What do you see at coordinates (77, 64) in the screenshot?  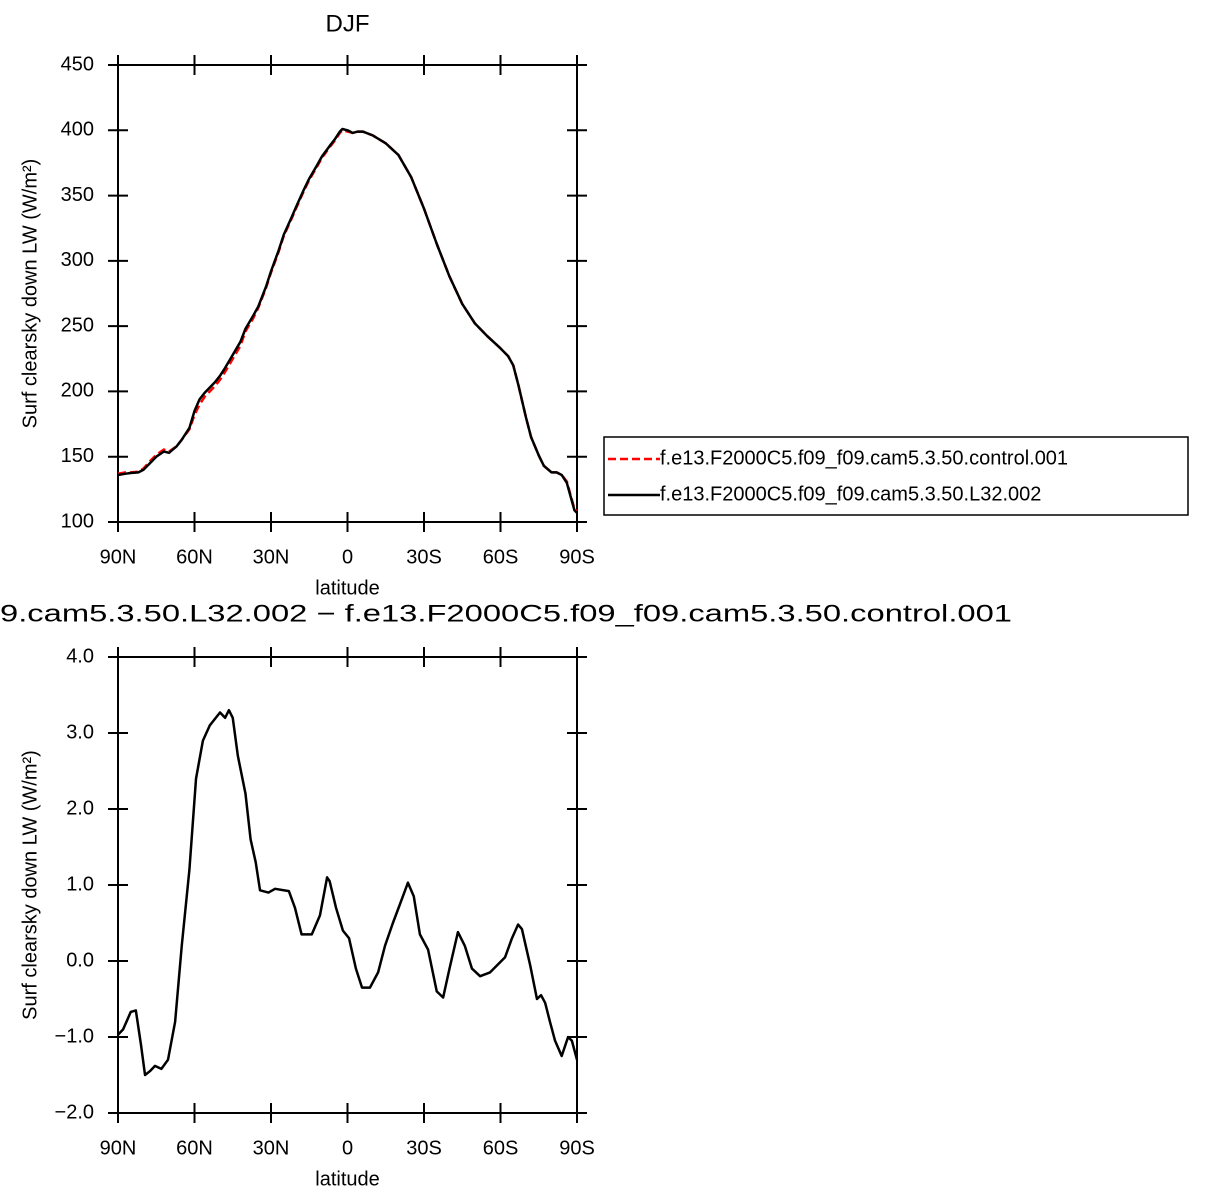 I see `y-tick-label: 450` at bounding box center [77, 64].